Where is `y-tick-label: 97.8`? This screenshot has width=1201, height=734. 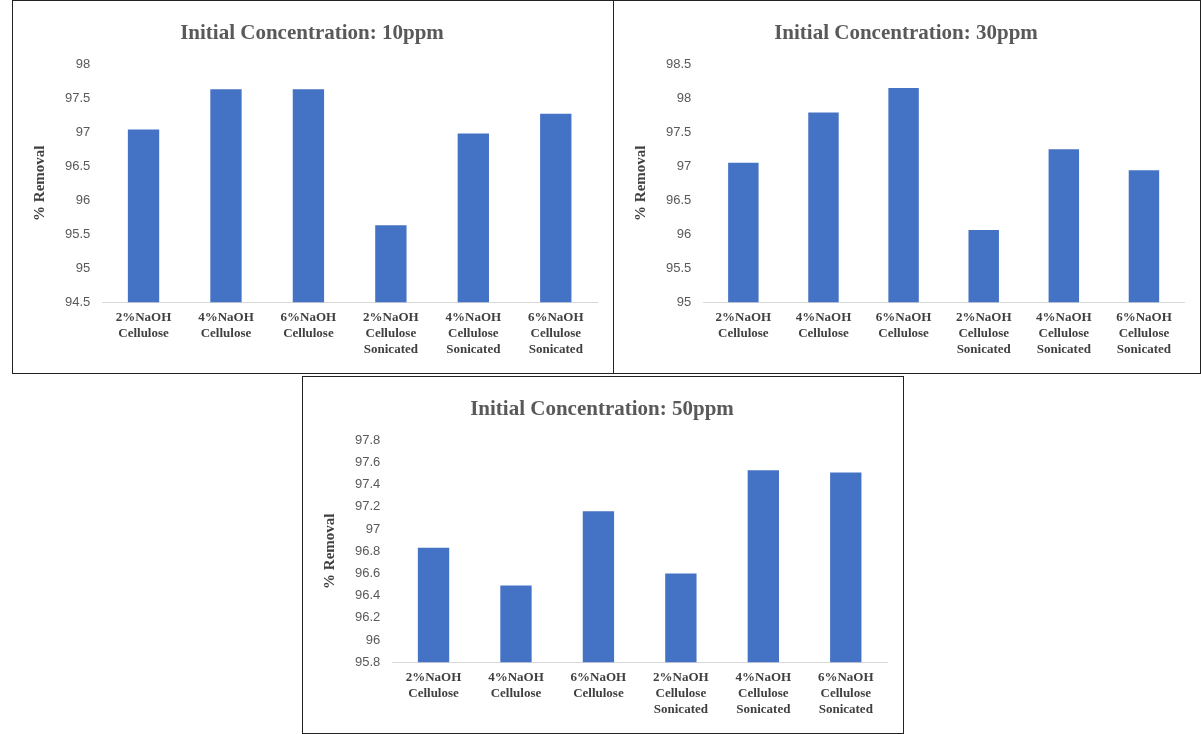
y-tick-label: 97.8 is located at coordinates (367, 439).